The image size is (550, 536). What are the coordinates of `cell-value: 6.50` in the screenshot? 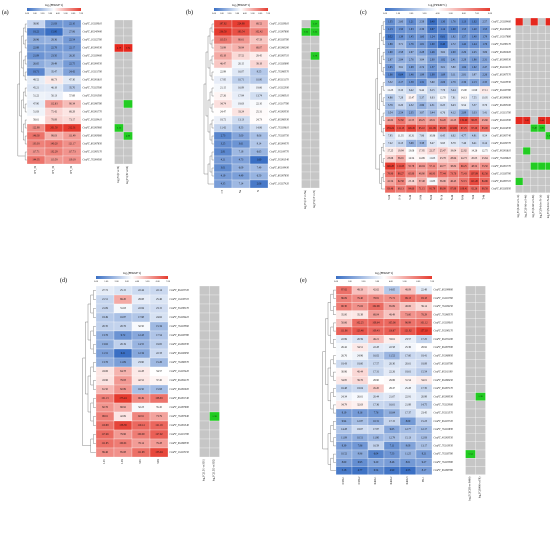 It's located at (259, 176).